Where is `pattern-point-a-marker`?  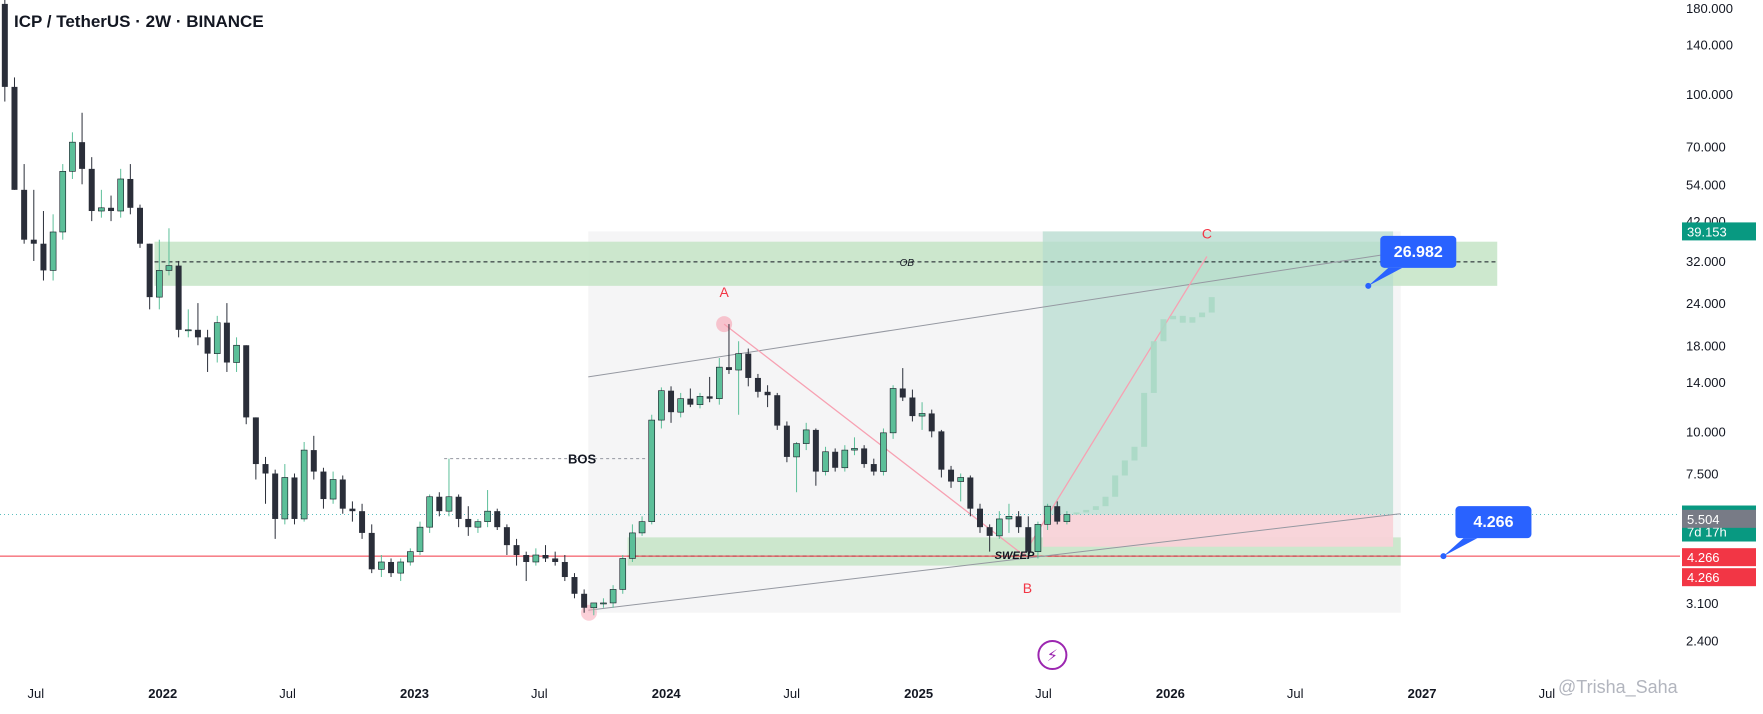 pattern-point-a-marker is located at coordinates (724, 324).